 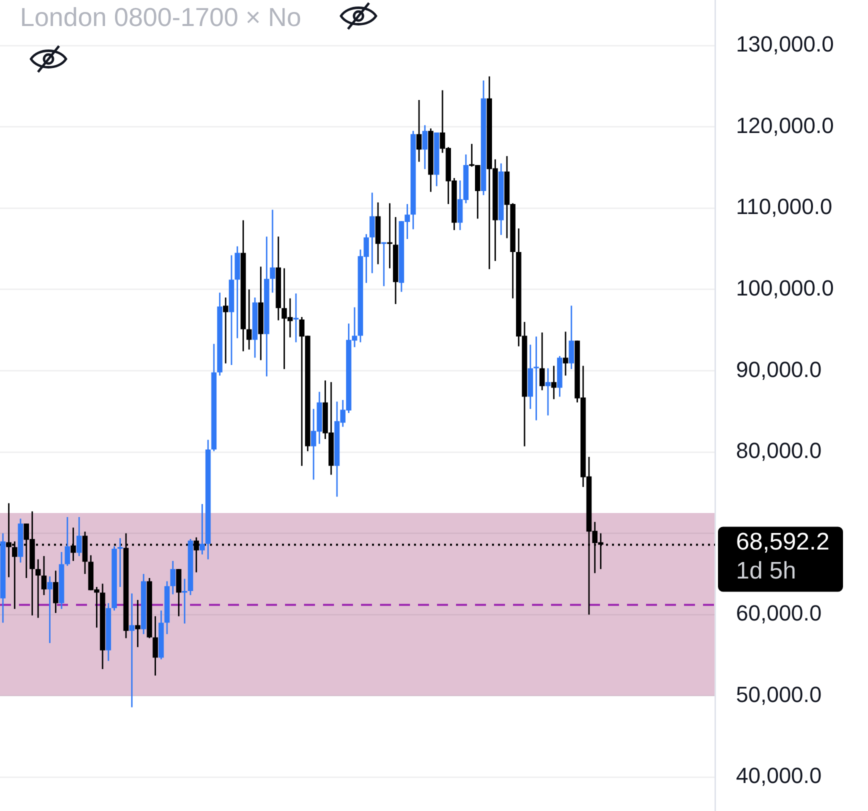 What do you see at coordinates (779, 613) in the screenshot?
I see `y-tick-label: 60,000.0` at bounding box center [779, 613].